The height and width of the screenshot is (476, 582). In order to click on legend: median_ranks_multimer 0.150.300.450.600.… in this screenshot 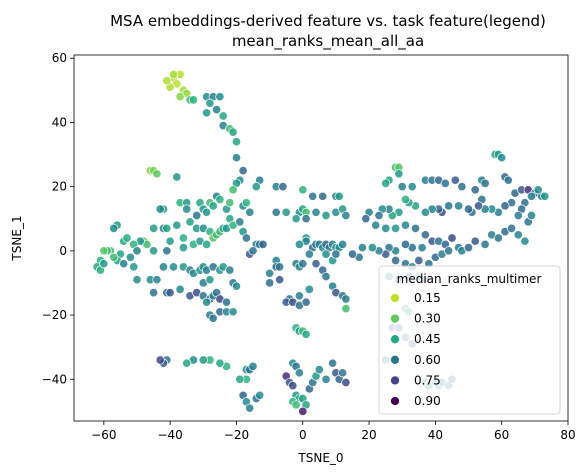, I will do `click(469, 340)`.